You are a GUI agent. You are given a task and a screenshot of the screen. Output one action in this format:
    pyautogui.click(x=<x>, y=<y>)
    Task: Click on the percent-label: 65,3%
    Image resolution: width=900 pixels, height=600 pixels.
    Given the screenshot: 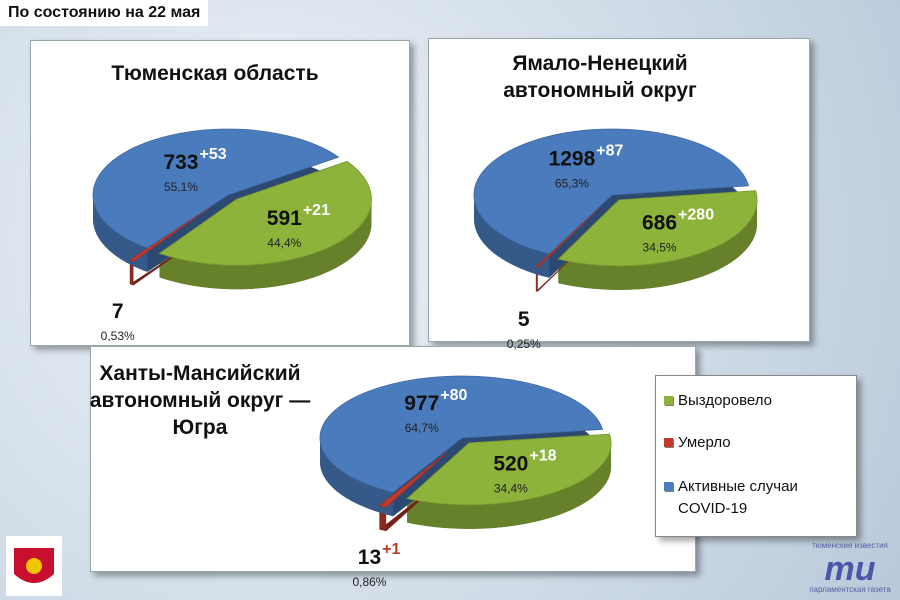 What is the action you would take?
    pyautogui.click(x=572, y=183)
    